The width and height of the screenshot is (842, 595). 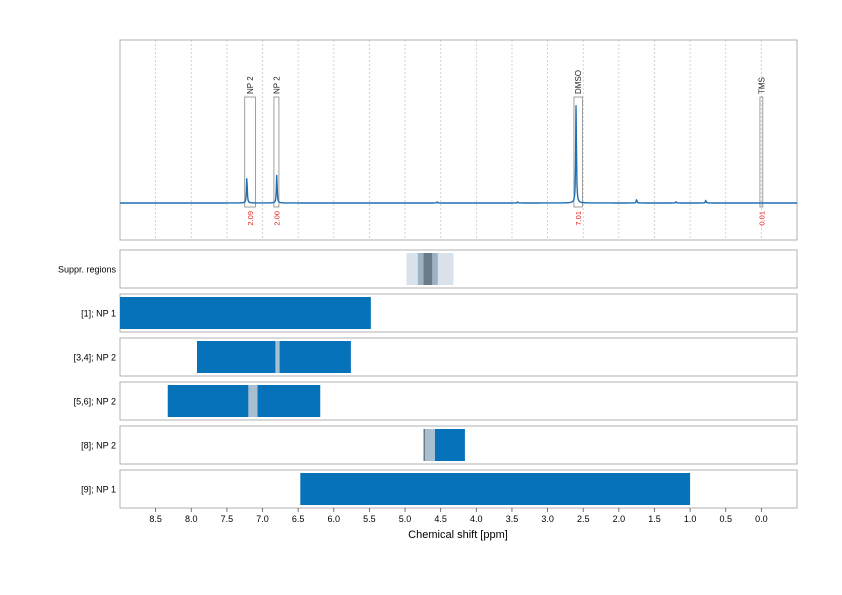 I want to click on x-tick-label: 8.0, so click(x=191, y=519).